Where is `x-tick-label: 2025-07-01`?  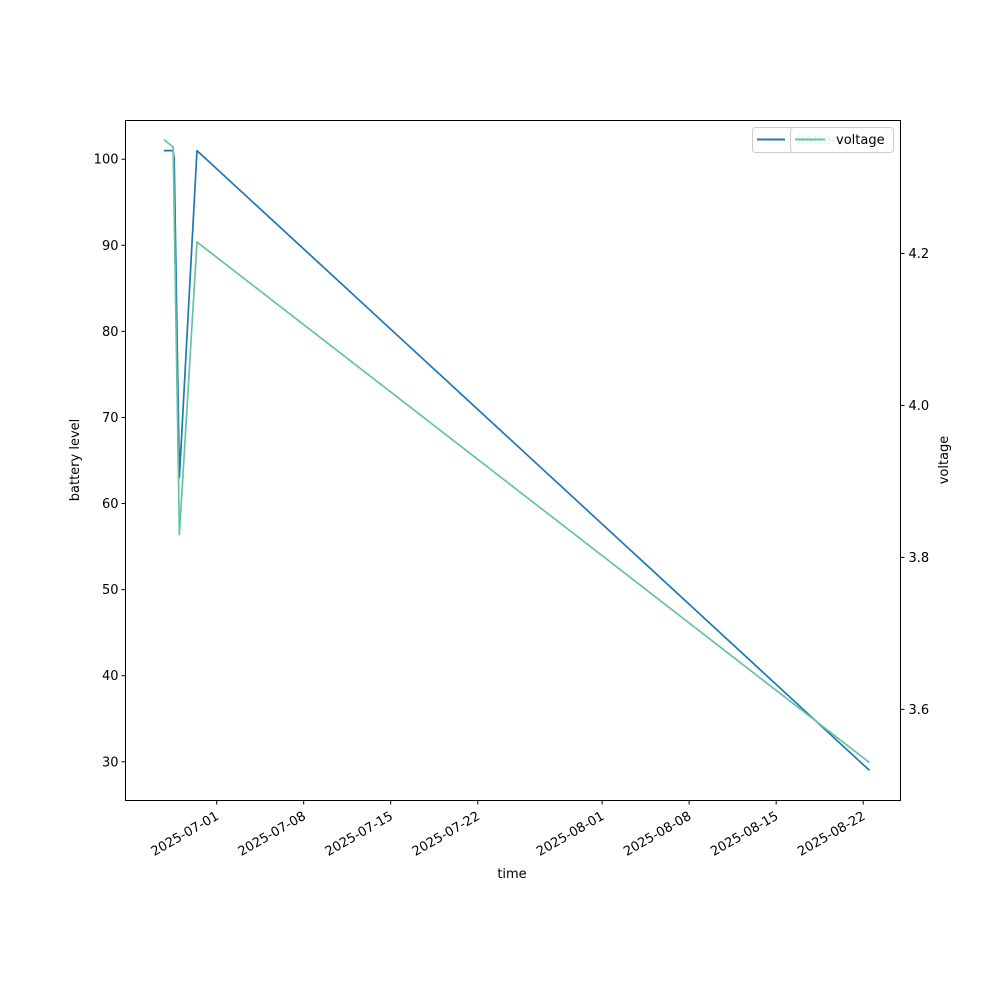 x-tick-label: 2025-07-01 is located at coordinates (185, 834).